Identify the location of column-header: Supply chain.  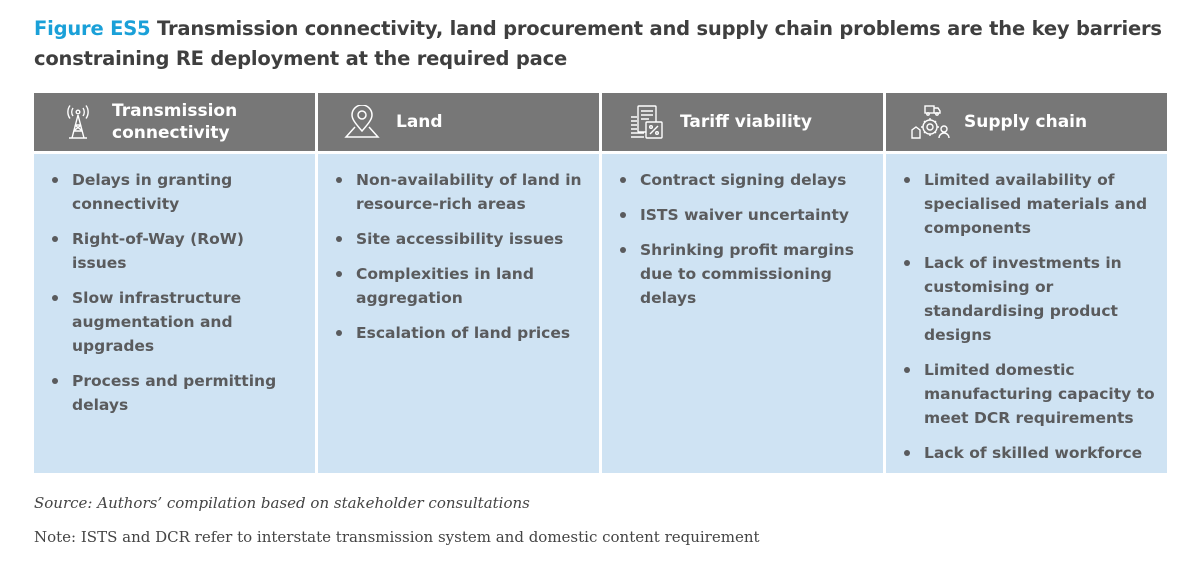
(1026, 123).